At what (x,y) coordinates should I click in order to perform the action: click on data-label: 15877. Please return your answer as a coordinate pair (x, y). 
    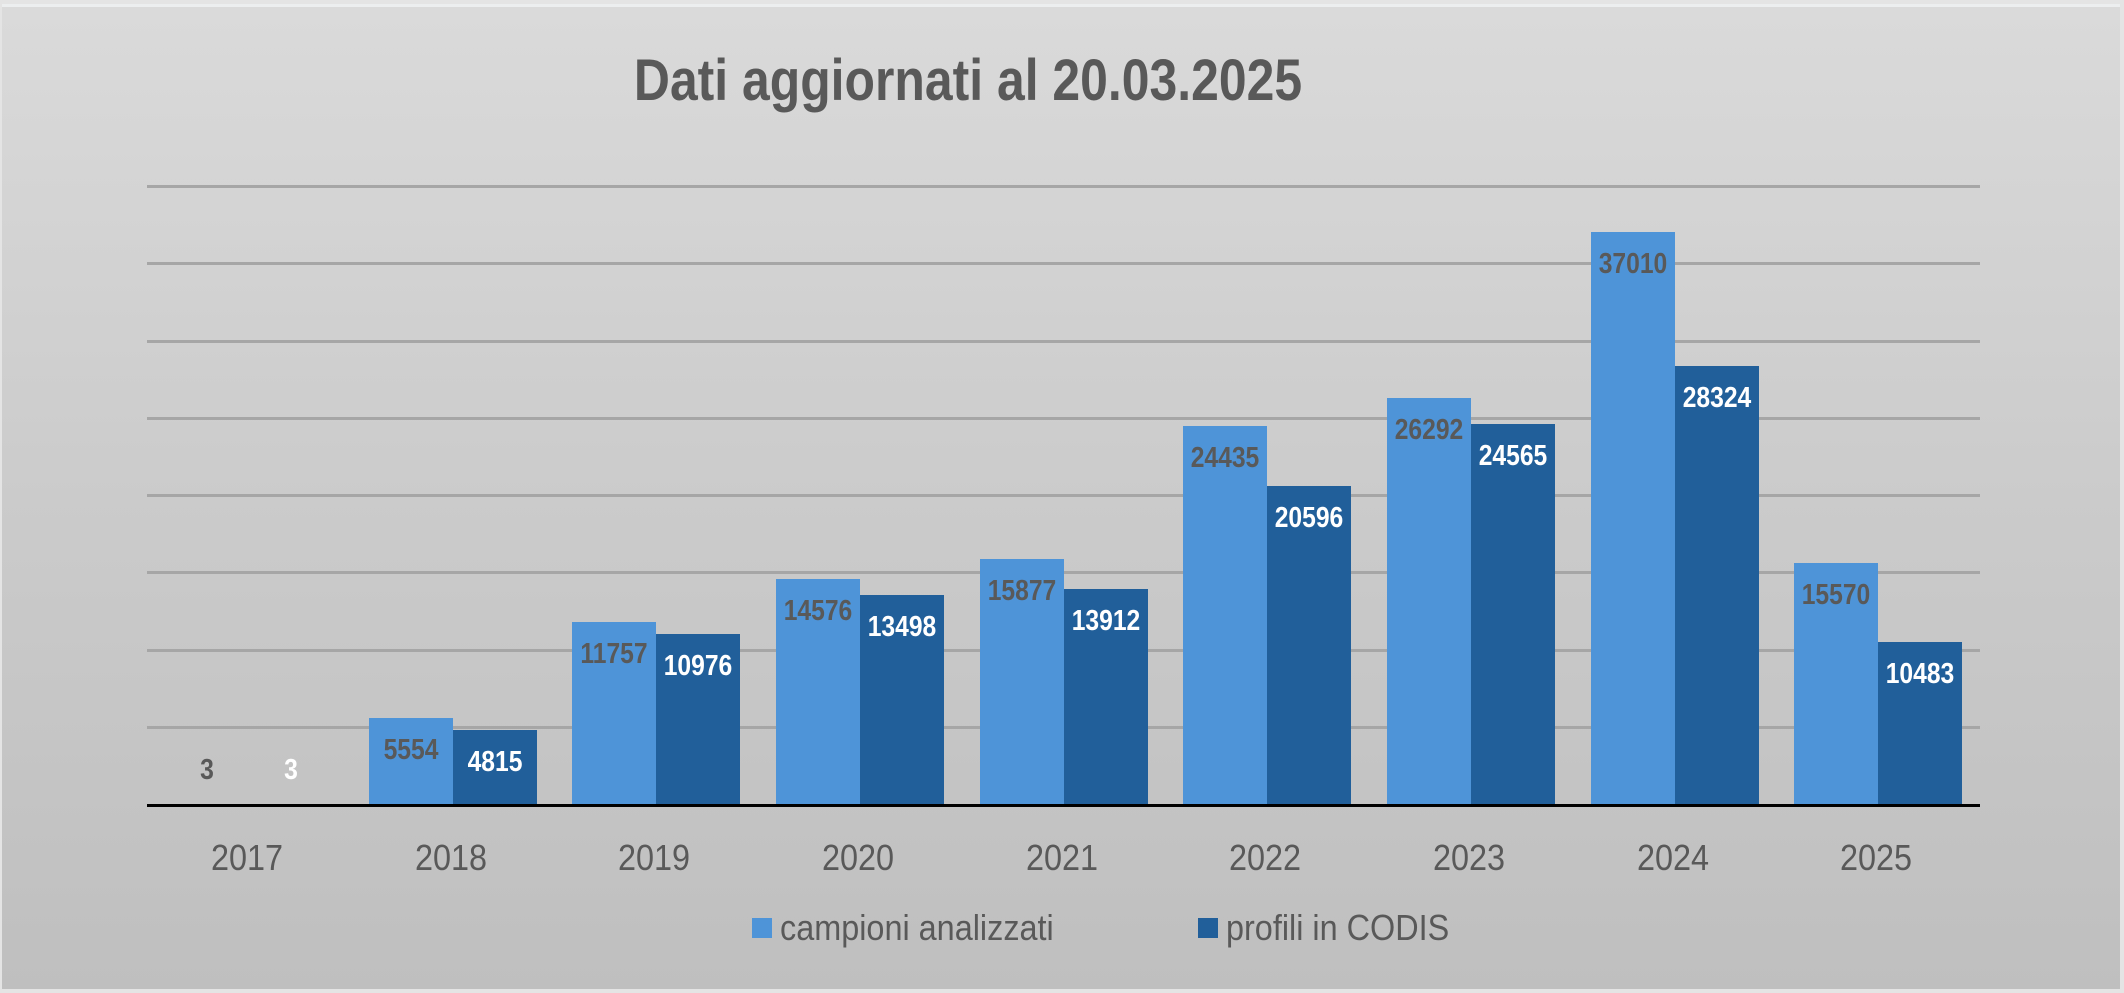
    Looking at the image, I should click on (1021, 590).